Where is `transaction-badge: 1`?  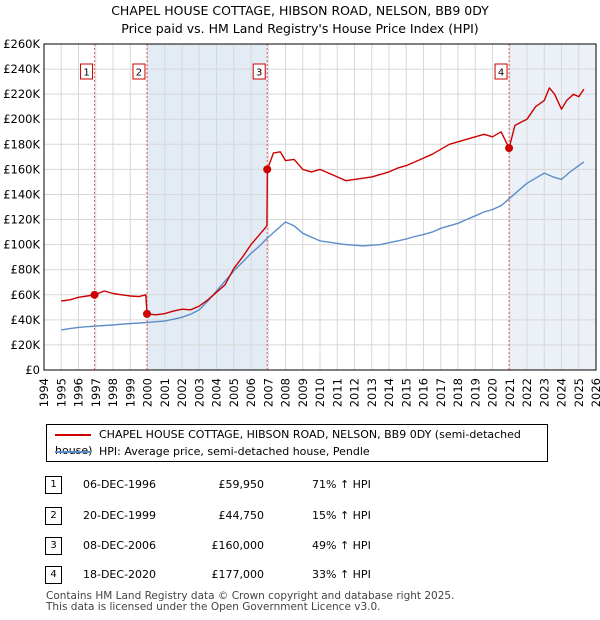 transaction-badge: 1 is located at coordinates (53, 485).